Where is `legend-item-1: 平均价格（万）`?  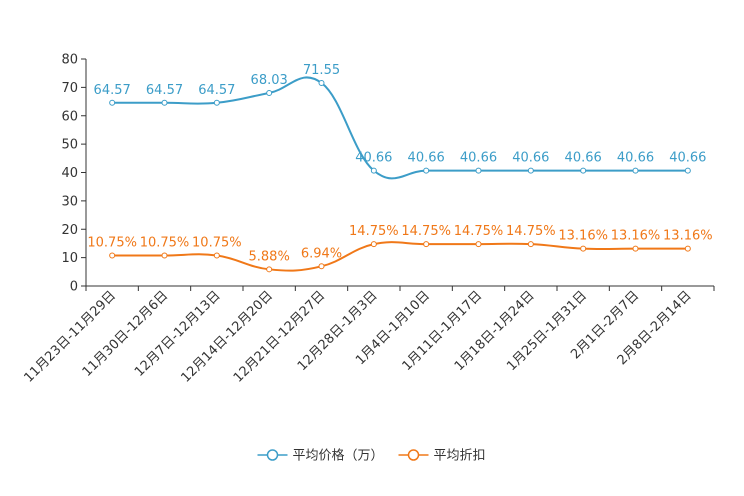
legend-item-1: 平均价格（万） is located at coordinates (320, 456).